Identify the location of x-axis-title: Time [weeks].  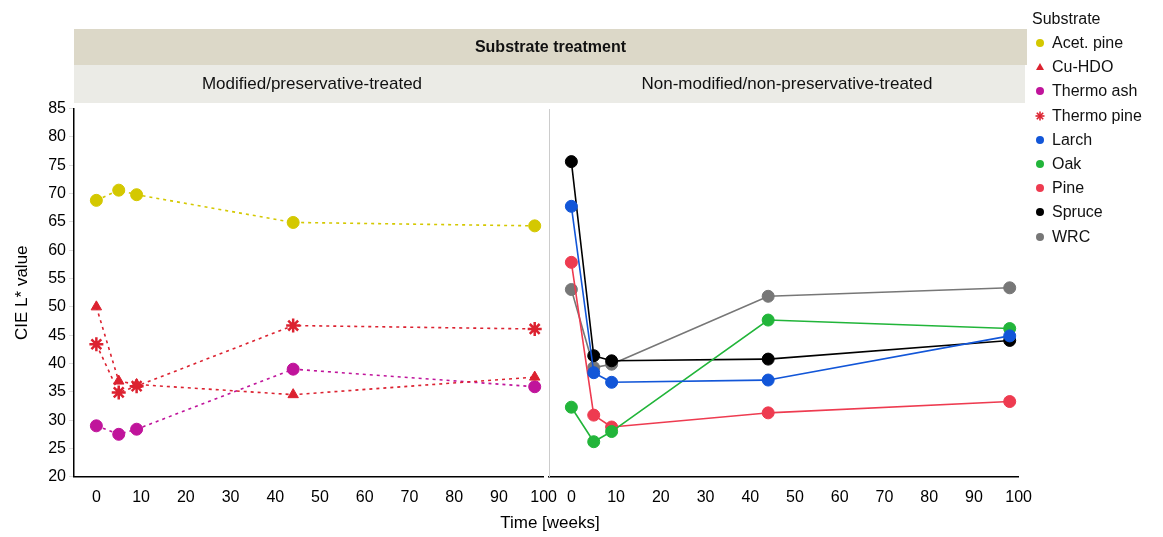
(550, 523).